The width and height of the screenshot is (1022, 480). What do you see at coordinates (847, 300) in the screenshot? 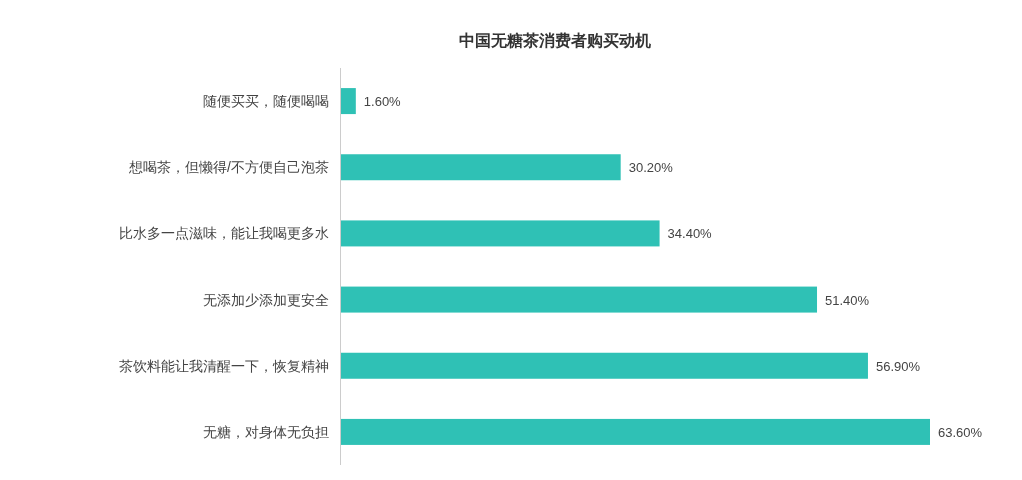
I see `data-label: 51.40%` at bounding box center [847, 300].